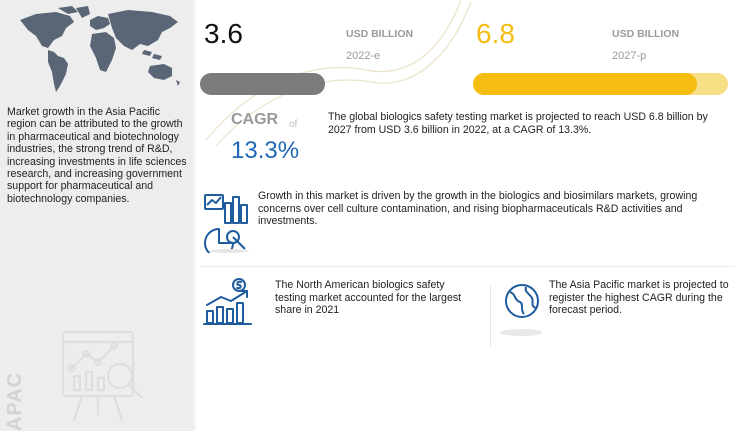 This screenshot has height=431, width=750. What do you see at coordinates (338, 73) in the screenshot?
I see `decorative-swirl` at bounding box center [338, 73].